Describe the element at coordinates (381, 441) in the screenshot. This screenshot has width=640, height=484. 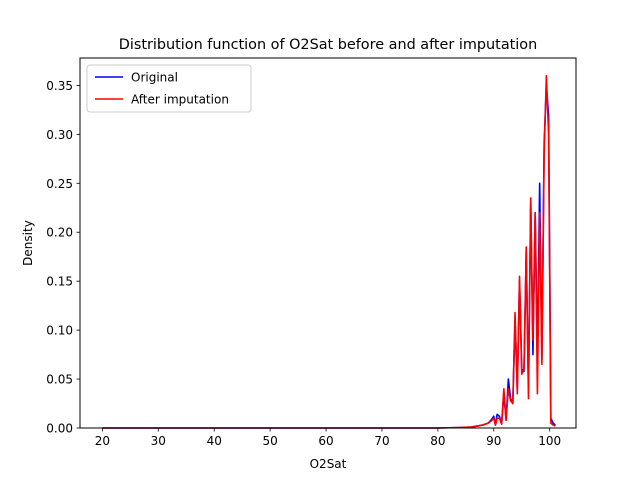
I see `x-tick-label: 70` at that location.